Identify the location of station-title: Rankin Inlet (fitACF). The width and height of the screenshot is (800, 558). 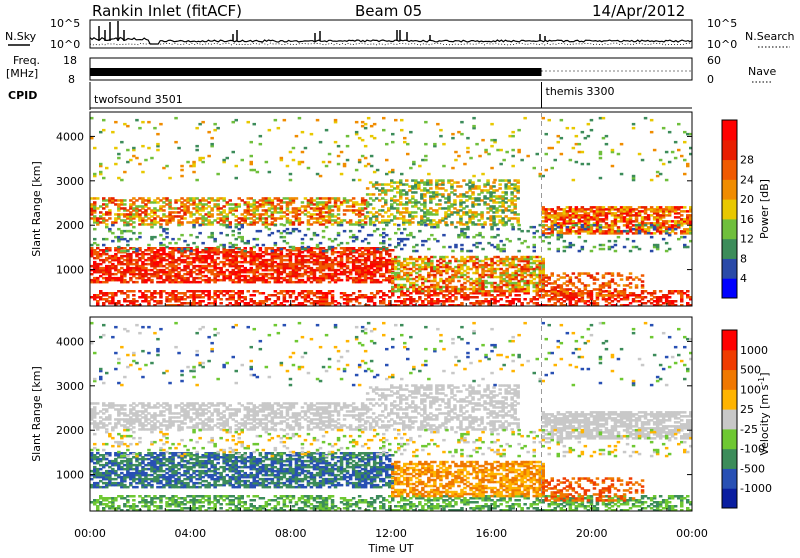
(167, 11).